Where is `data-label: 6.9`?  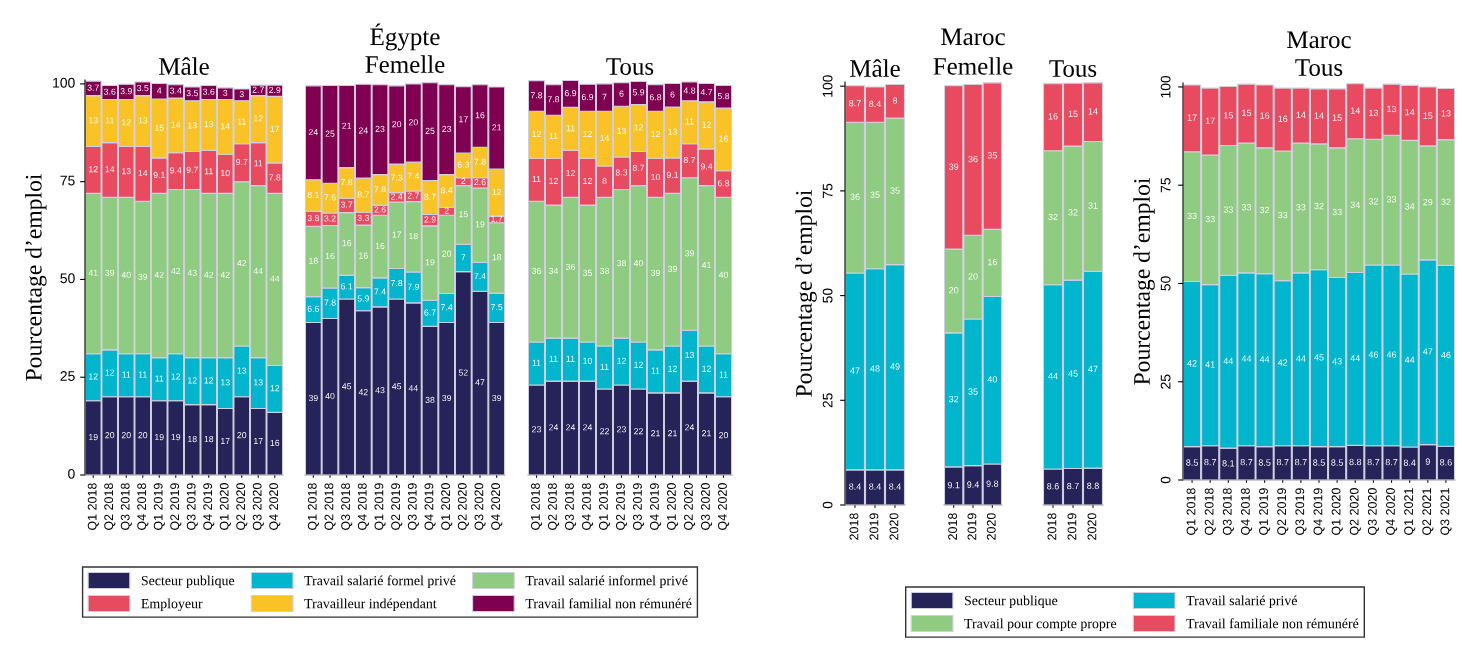
data-label: 6.9 is located at coordinates (587, 97).